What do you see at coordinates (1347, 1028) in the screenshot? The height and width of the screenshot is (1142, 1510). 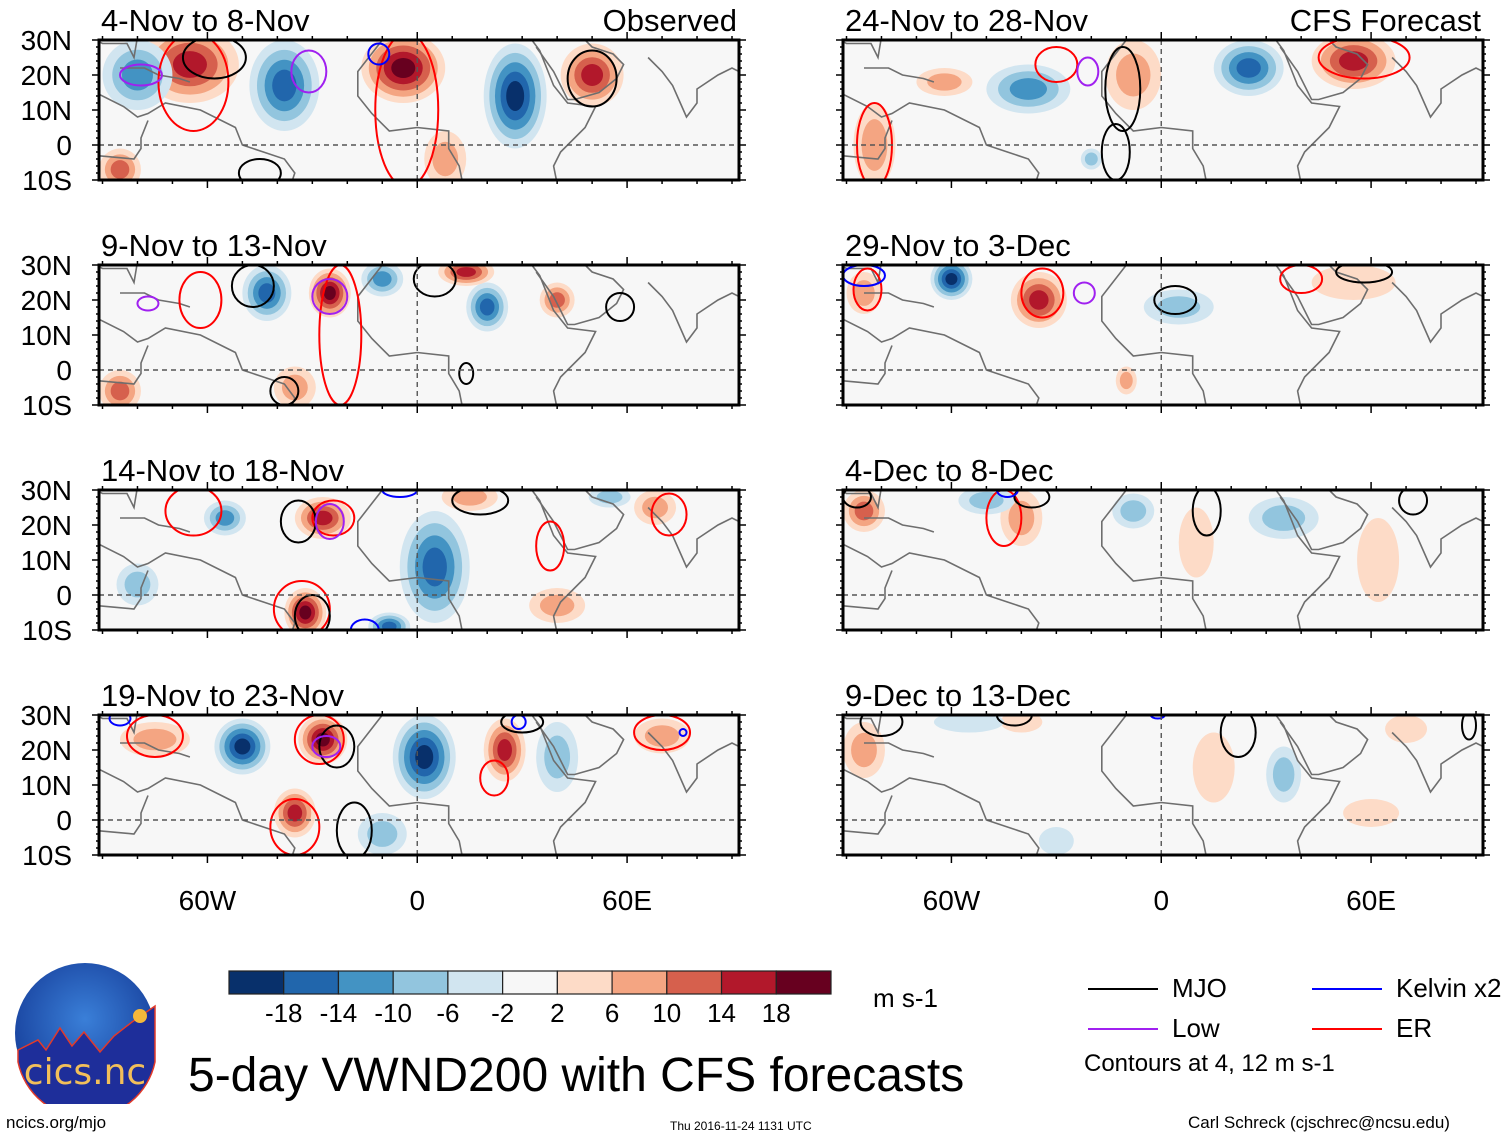 I see `legend-swatch-er` at bounding box center [1347, 1028].